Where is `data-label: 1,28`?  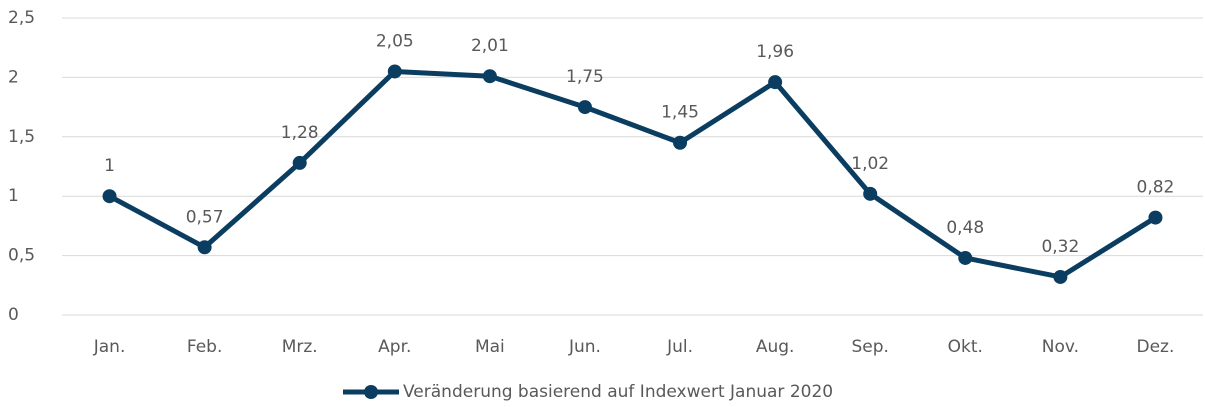
data-label: 1,28 is located at coordinates (300, 133).